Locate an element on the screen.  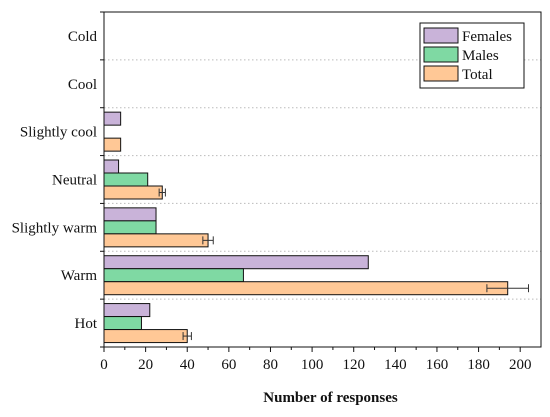
x-tick-label: 0 is located at coordinates (104, 365).